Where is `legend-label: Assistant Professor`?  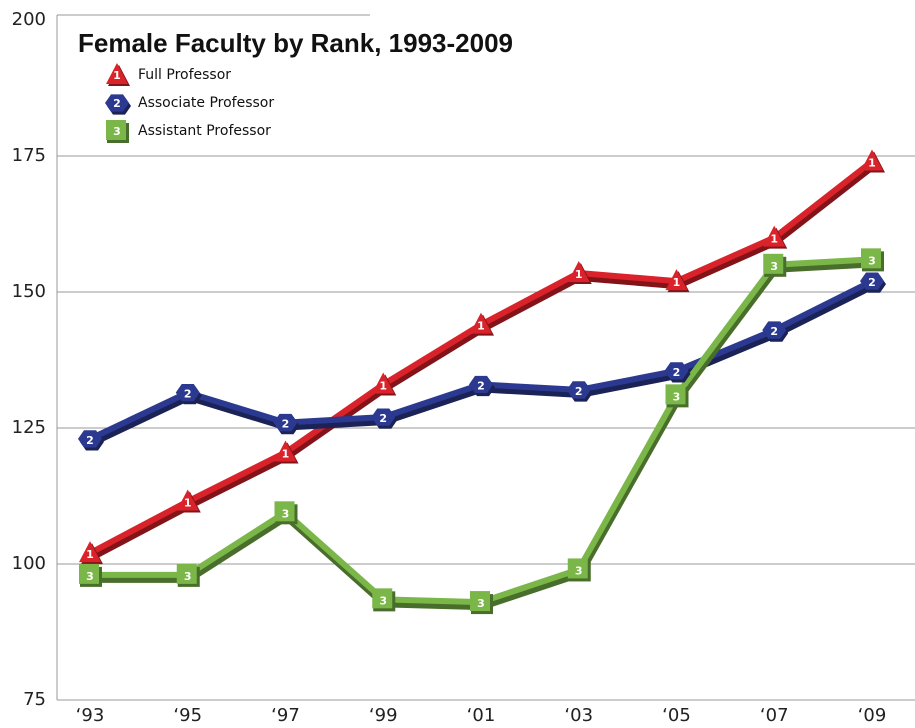
legend-label: Assistant Professor is located at coordinates (204, 131).